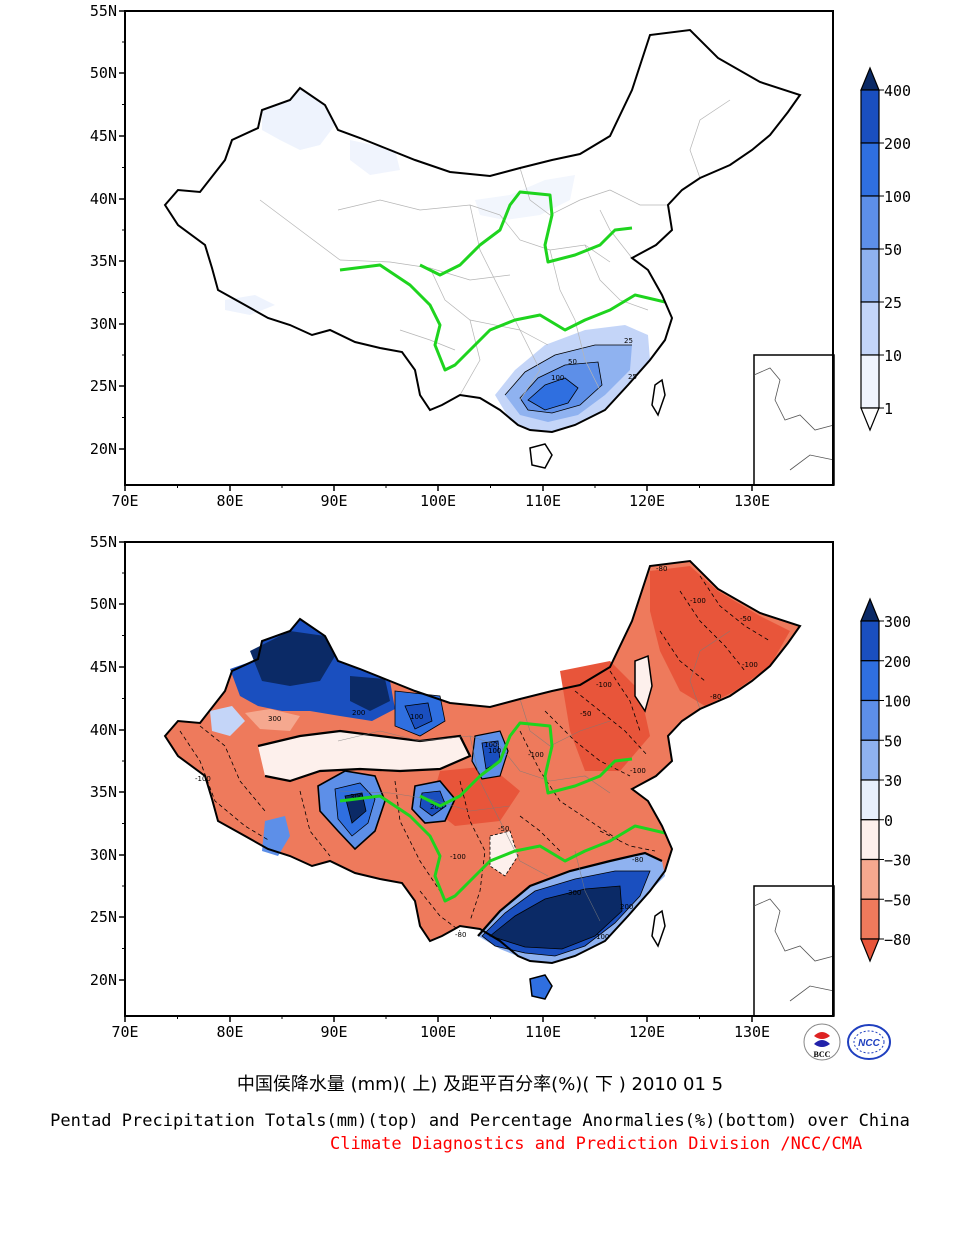  What do you see at coordinates (885, 249) in the screenshot?
I see `top-colorbar: 400 200 100 50 25 10 1` at bounding box center [885, 249].